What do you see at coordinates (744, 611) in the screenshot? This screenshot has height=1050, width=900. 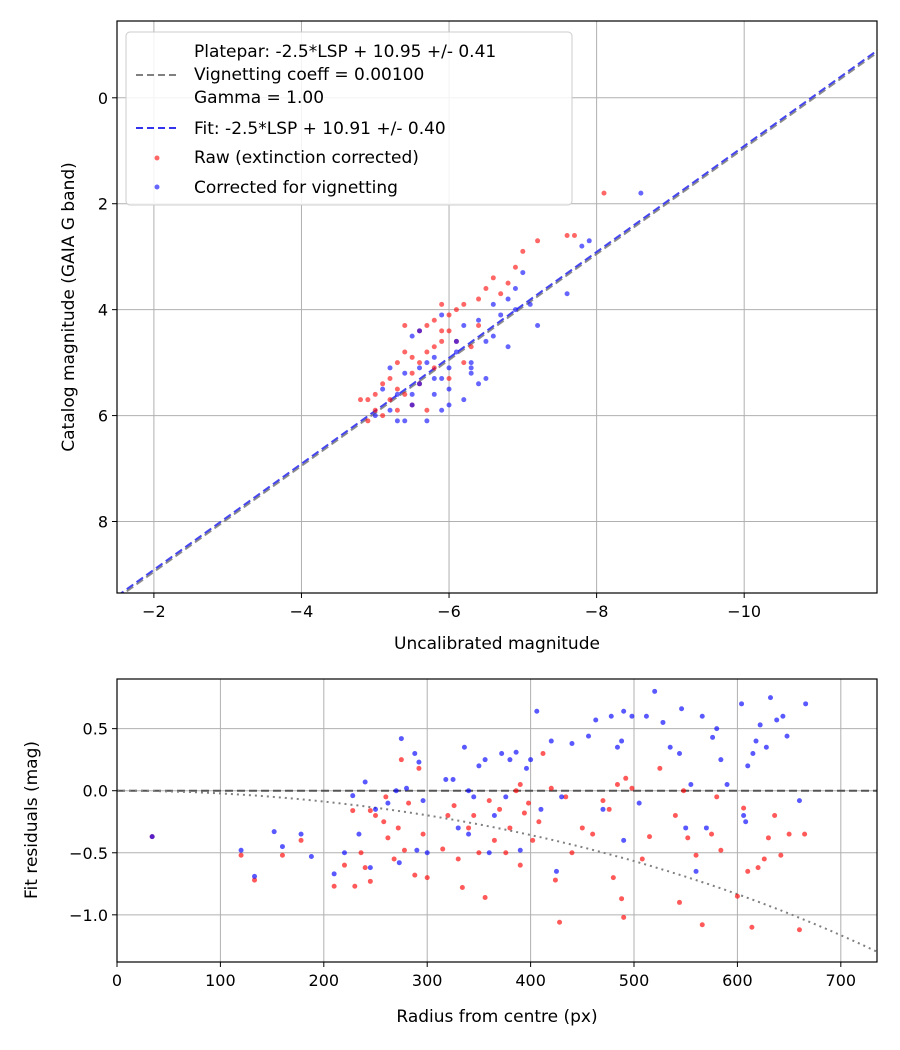 I see `x-tick-label: −10` at bounding box center [744, 611].